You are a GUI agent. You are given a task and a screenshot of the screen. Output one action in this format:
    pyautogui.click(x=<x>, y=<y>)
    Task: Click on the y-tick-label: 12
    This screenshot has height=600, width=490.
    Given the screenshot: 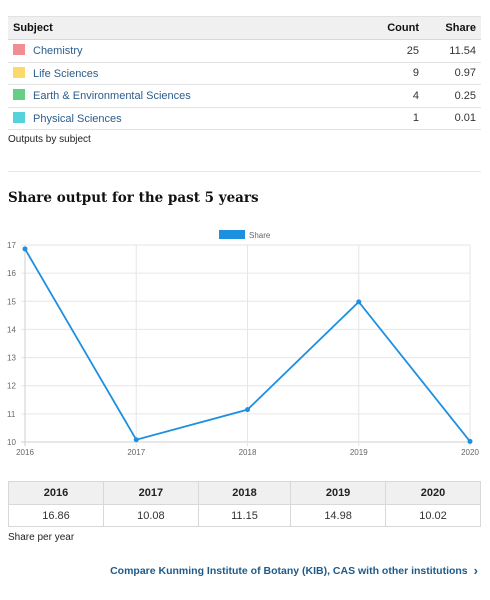 What is the action you would take?
    pyautogui.click(x=11, y=386)
    